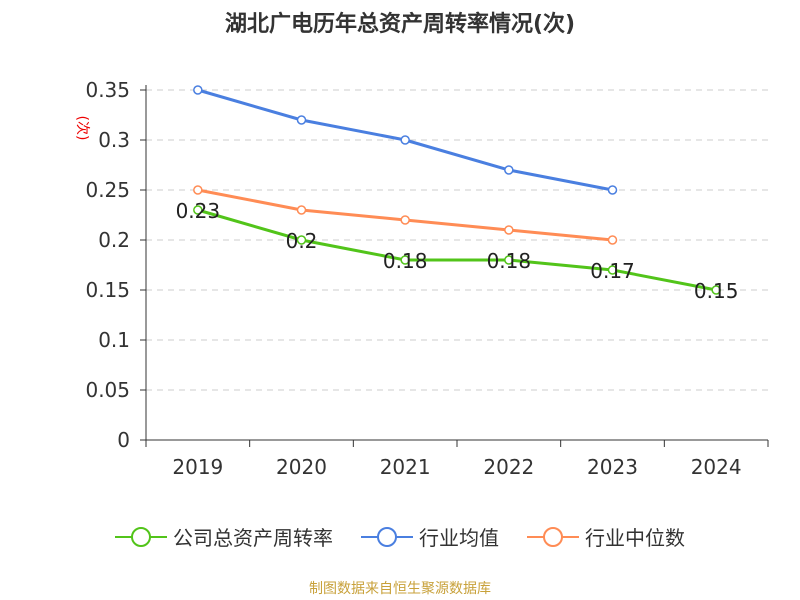 This screenshot has height=600, width=800. I want to click on legend-item: 公司总资产周转率, so click(224, 536).